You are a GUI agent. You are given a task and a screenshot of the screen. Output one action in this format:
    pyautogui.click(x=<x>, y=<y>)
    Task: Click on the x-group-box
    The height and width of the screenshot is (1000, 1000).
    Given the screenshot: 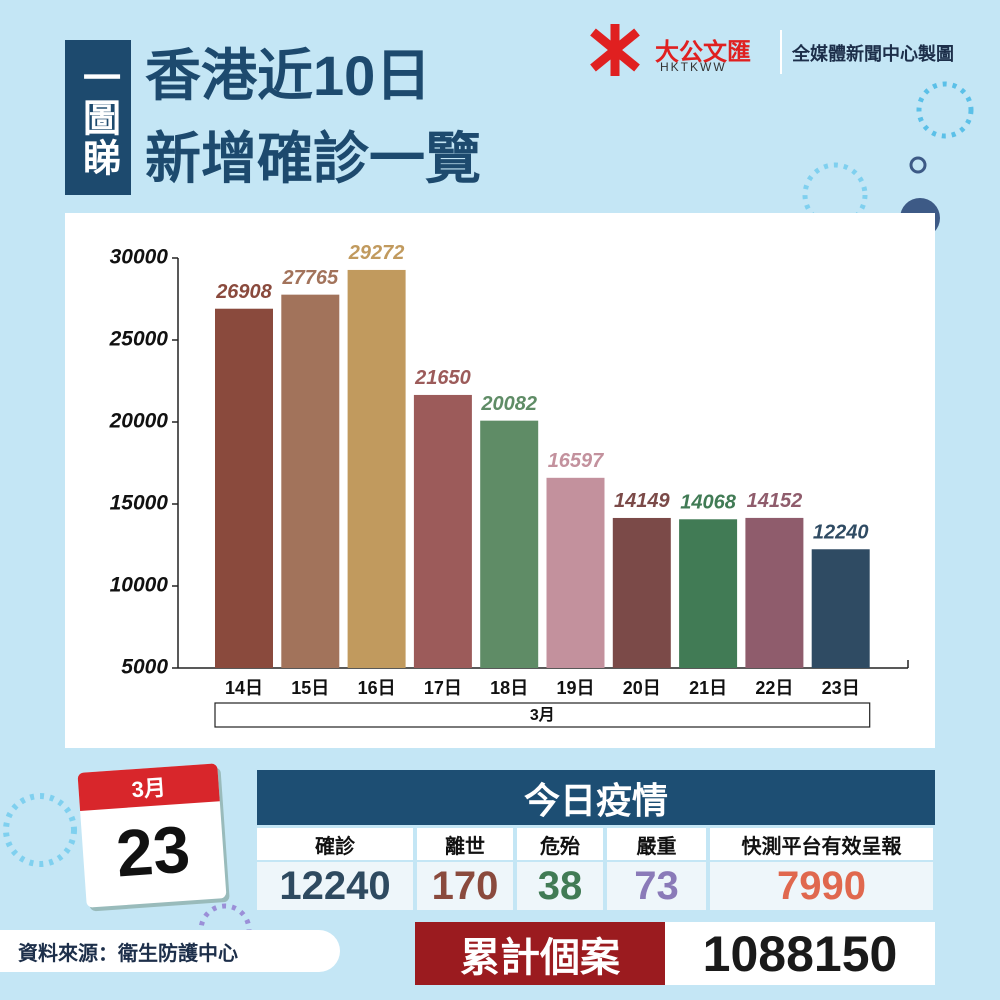 What is the action you would take?
    pyautogui.click(x=542, y=715)
    